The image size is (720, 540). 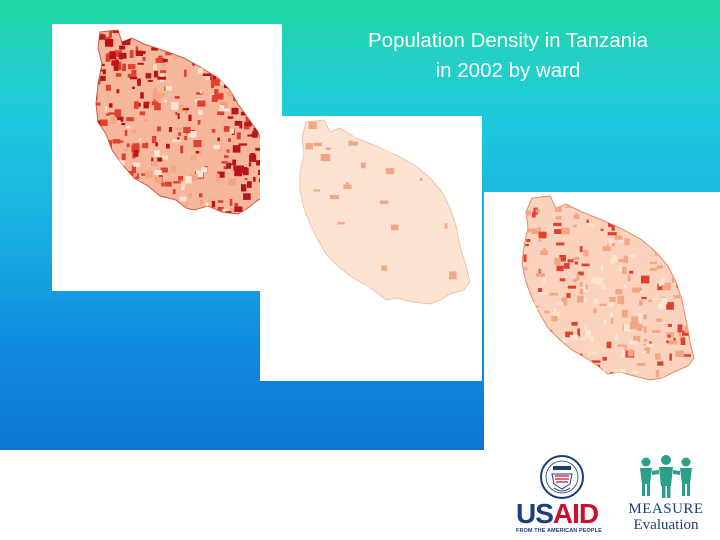 What do you see at coordinates (186, 122) in the screenshot?
I see `tanzania-ward-density-map-dense` at bounding box center [186, 122].